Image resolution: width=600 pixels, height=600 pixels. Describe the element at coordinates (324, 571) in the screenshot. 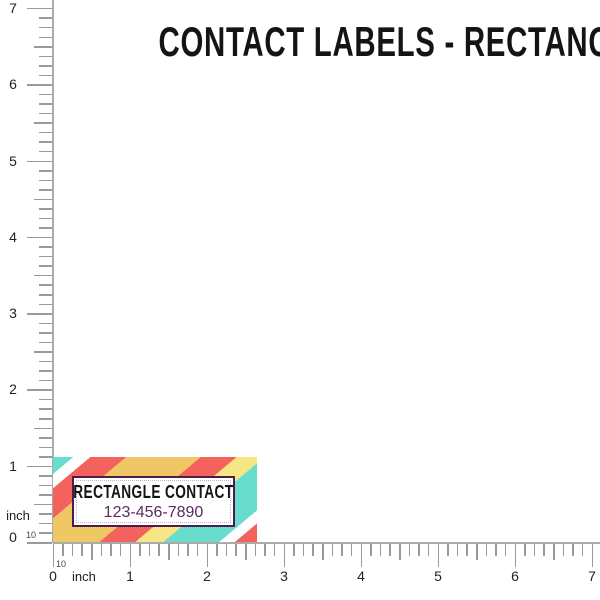

I see `horizontal-ruler: 0 1 2 3 4 5 6 7 inch 10` at that location.